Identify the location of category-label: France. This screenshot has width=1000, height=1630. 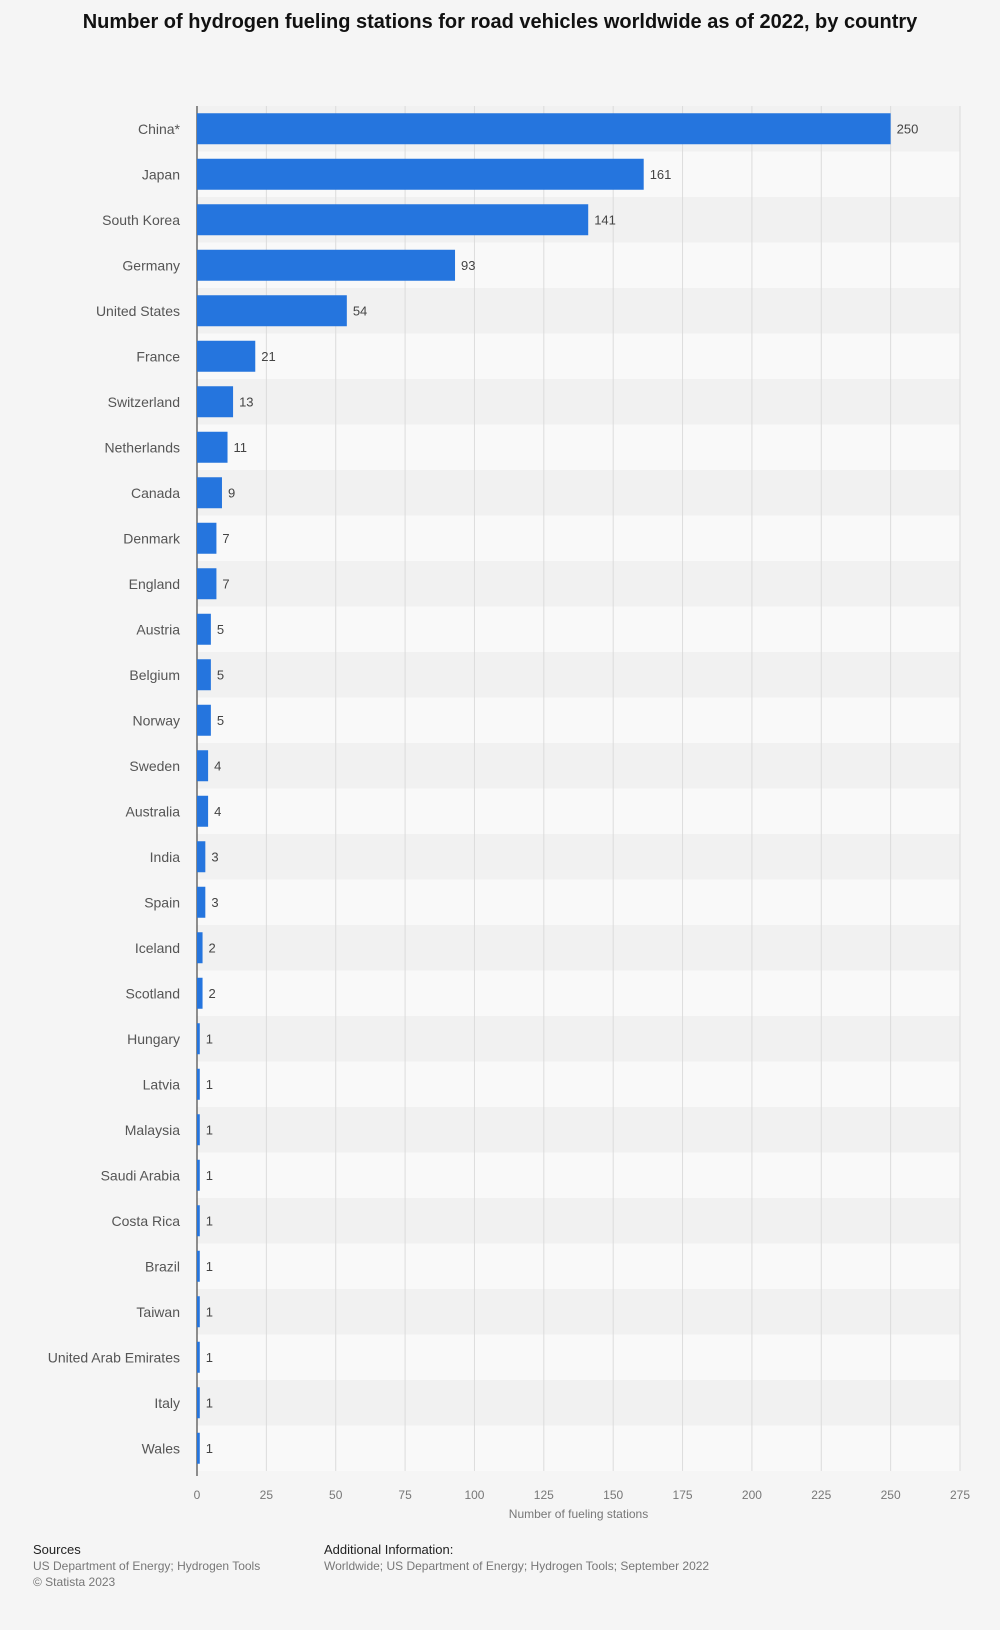
(158, 356).